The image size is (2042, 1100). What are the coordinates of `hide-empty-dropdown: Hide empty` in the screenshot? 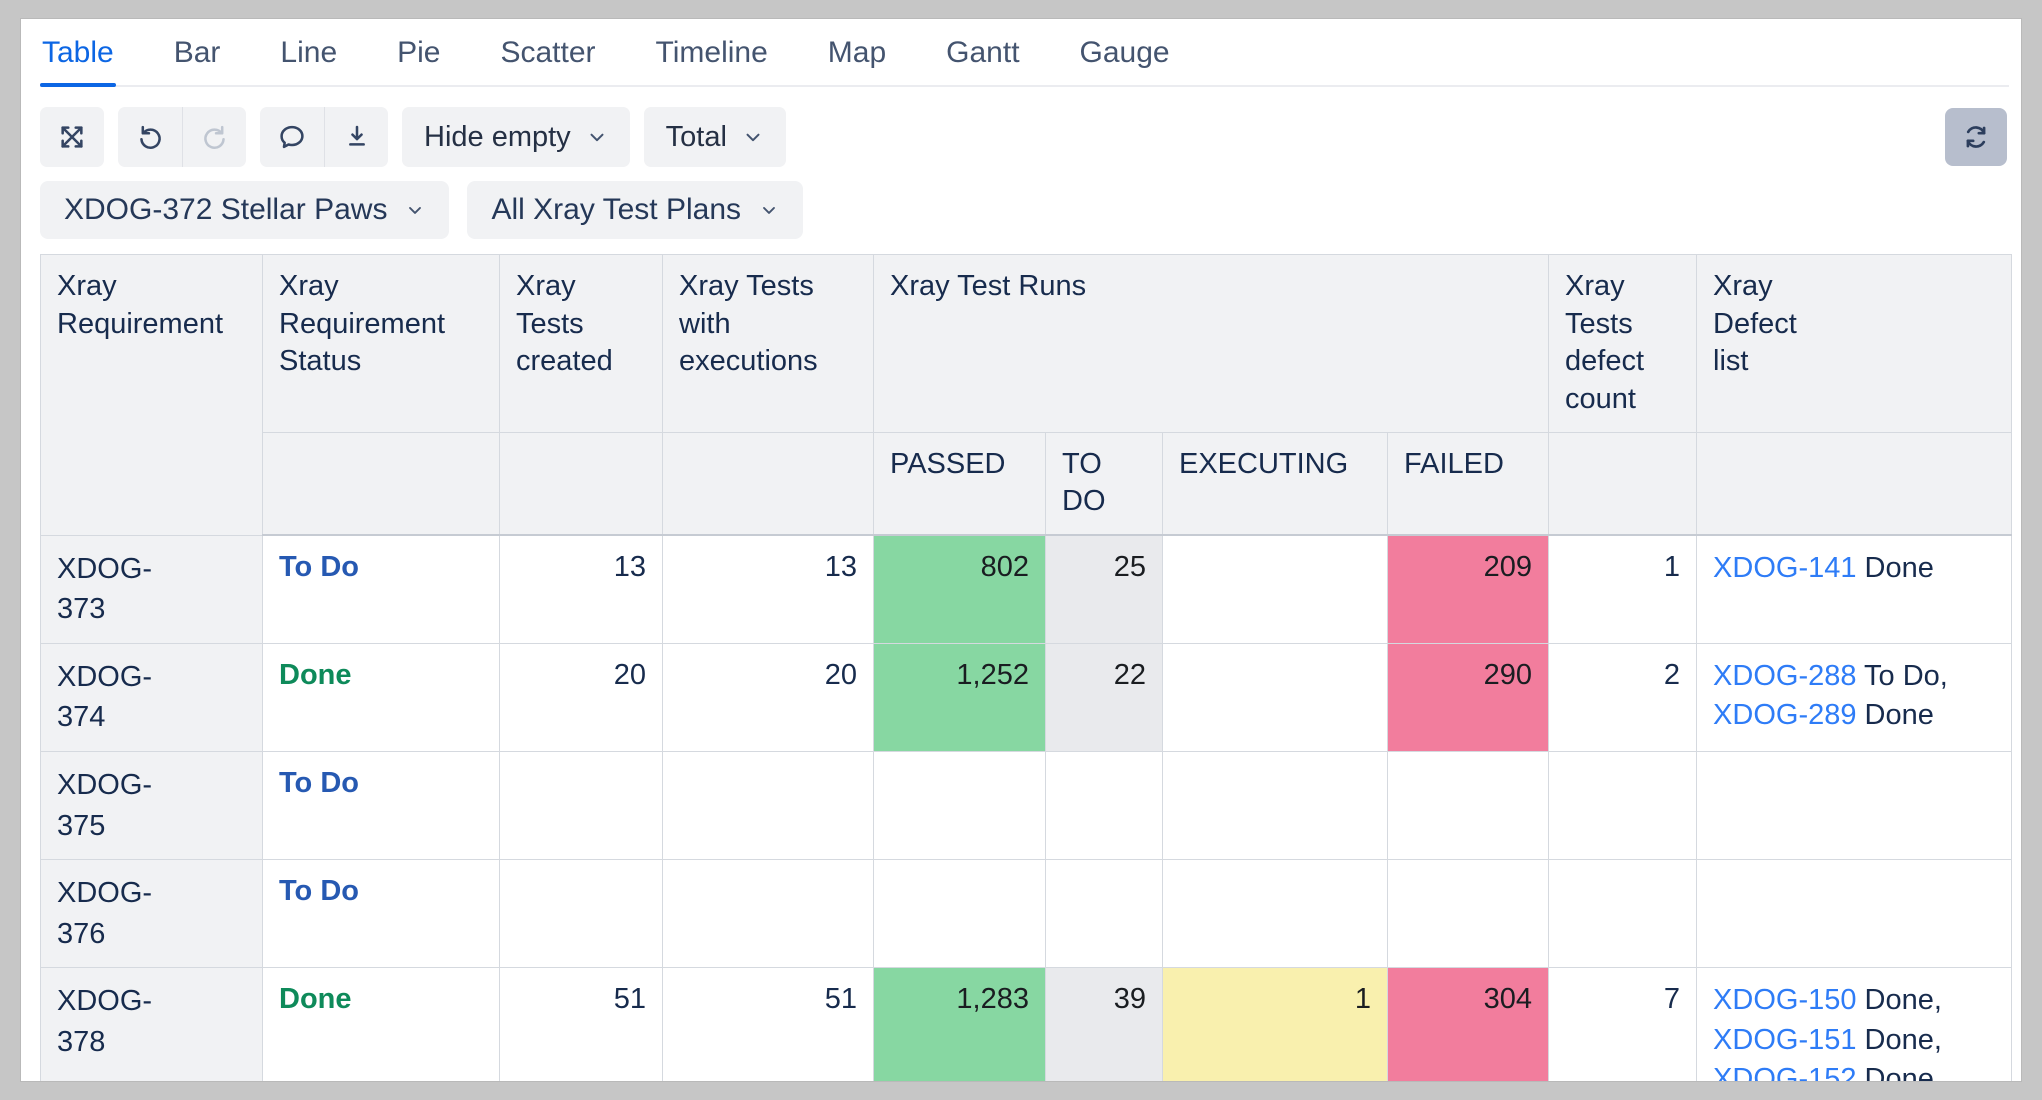 It's located at (516, 137).